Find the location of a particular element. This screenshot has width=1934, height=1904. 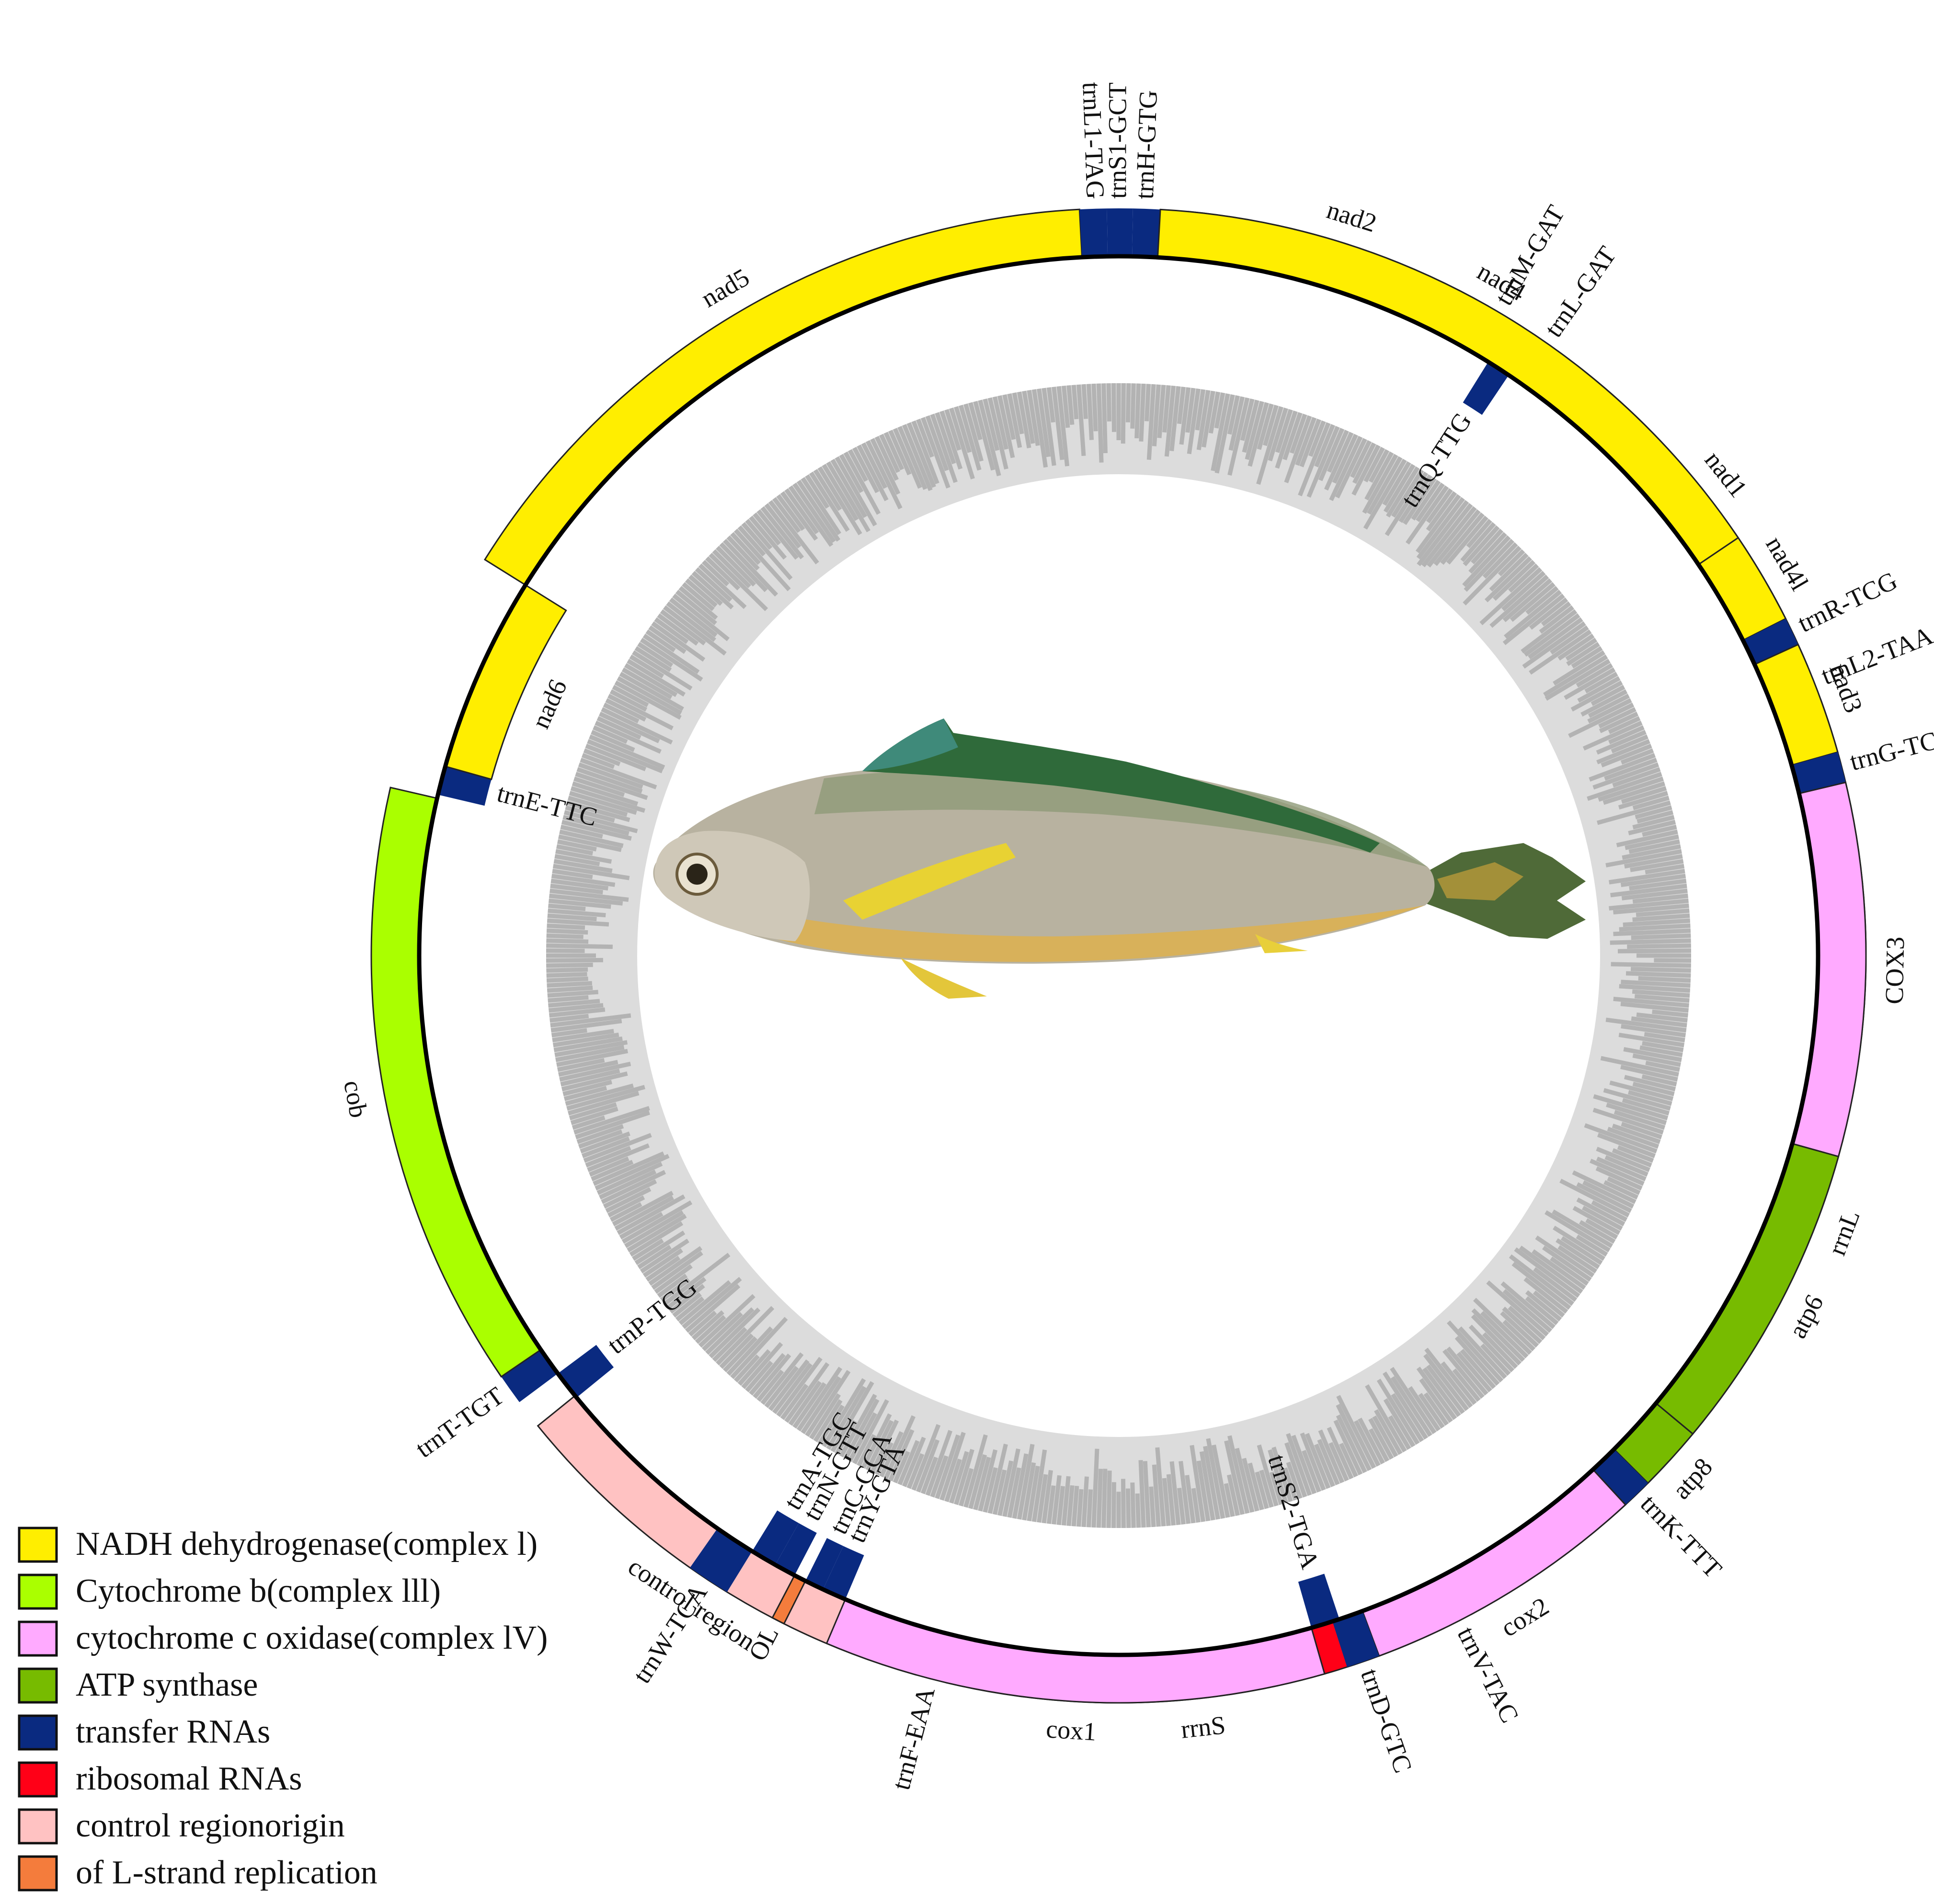

legend-label-atp: ATP synthase is located at coordinates (167, 1684).